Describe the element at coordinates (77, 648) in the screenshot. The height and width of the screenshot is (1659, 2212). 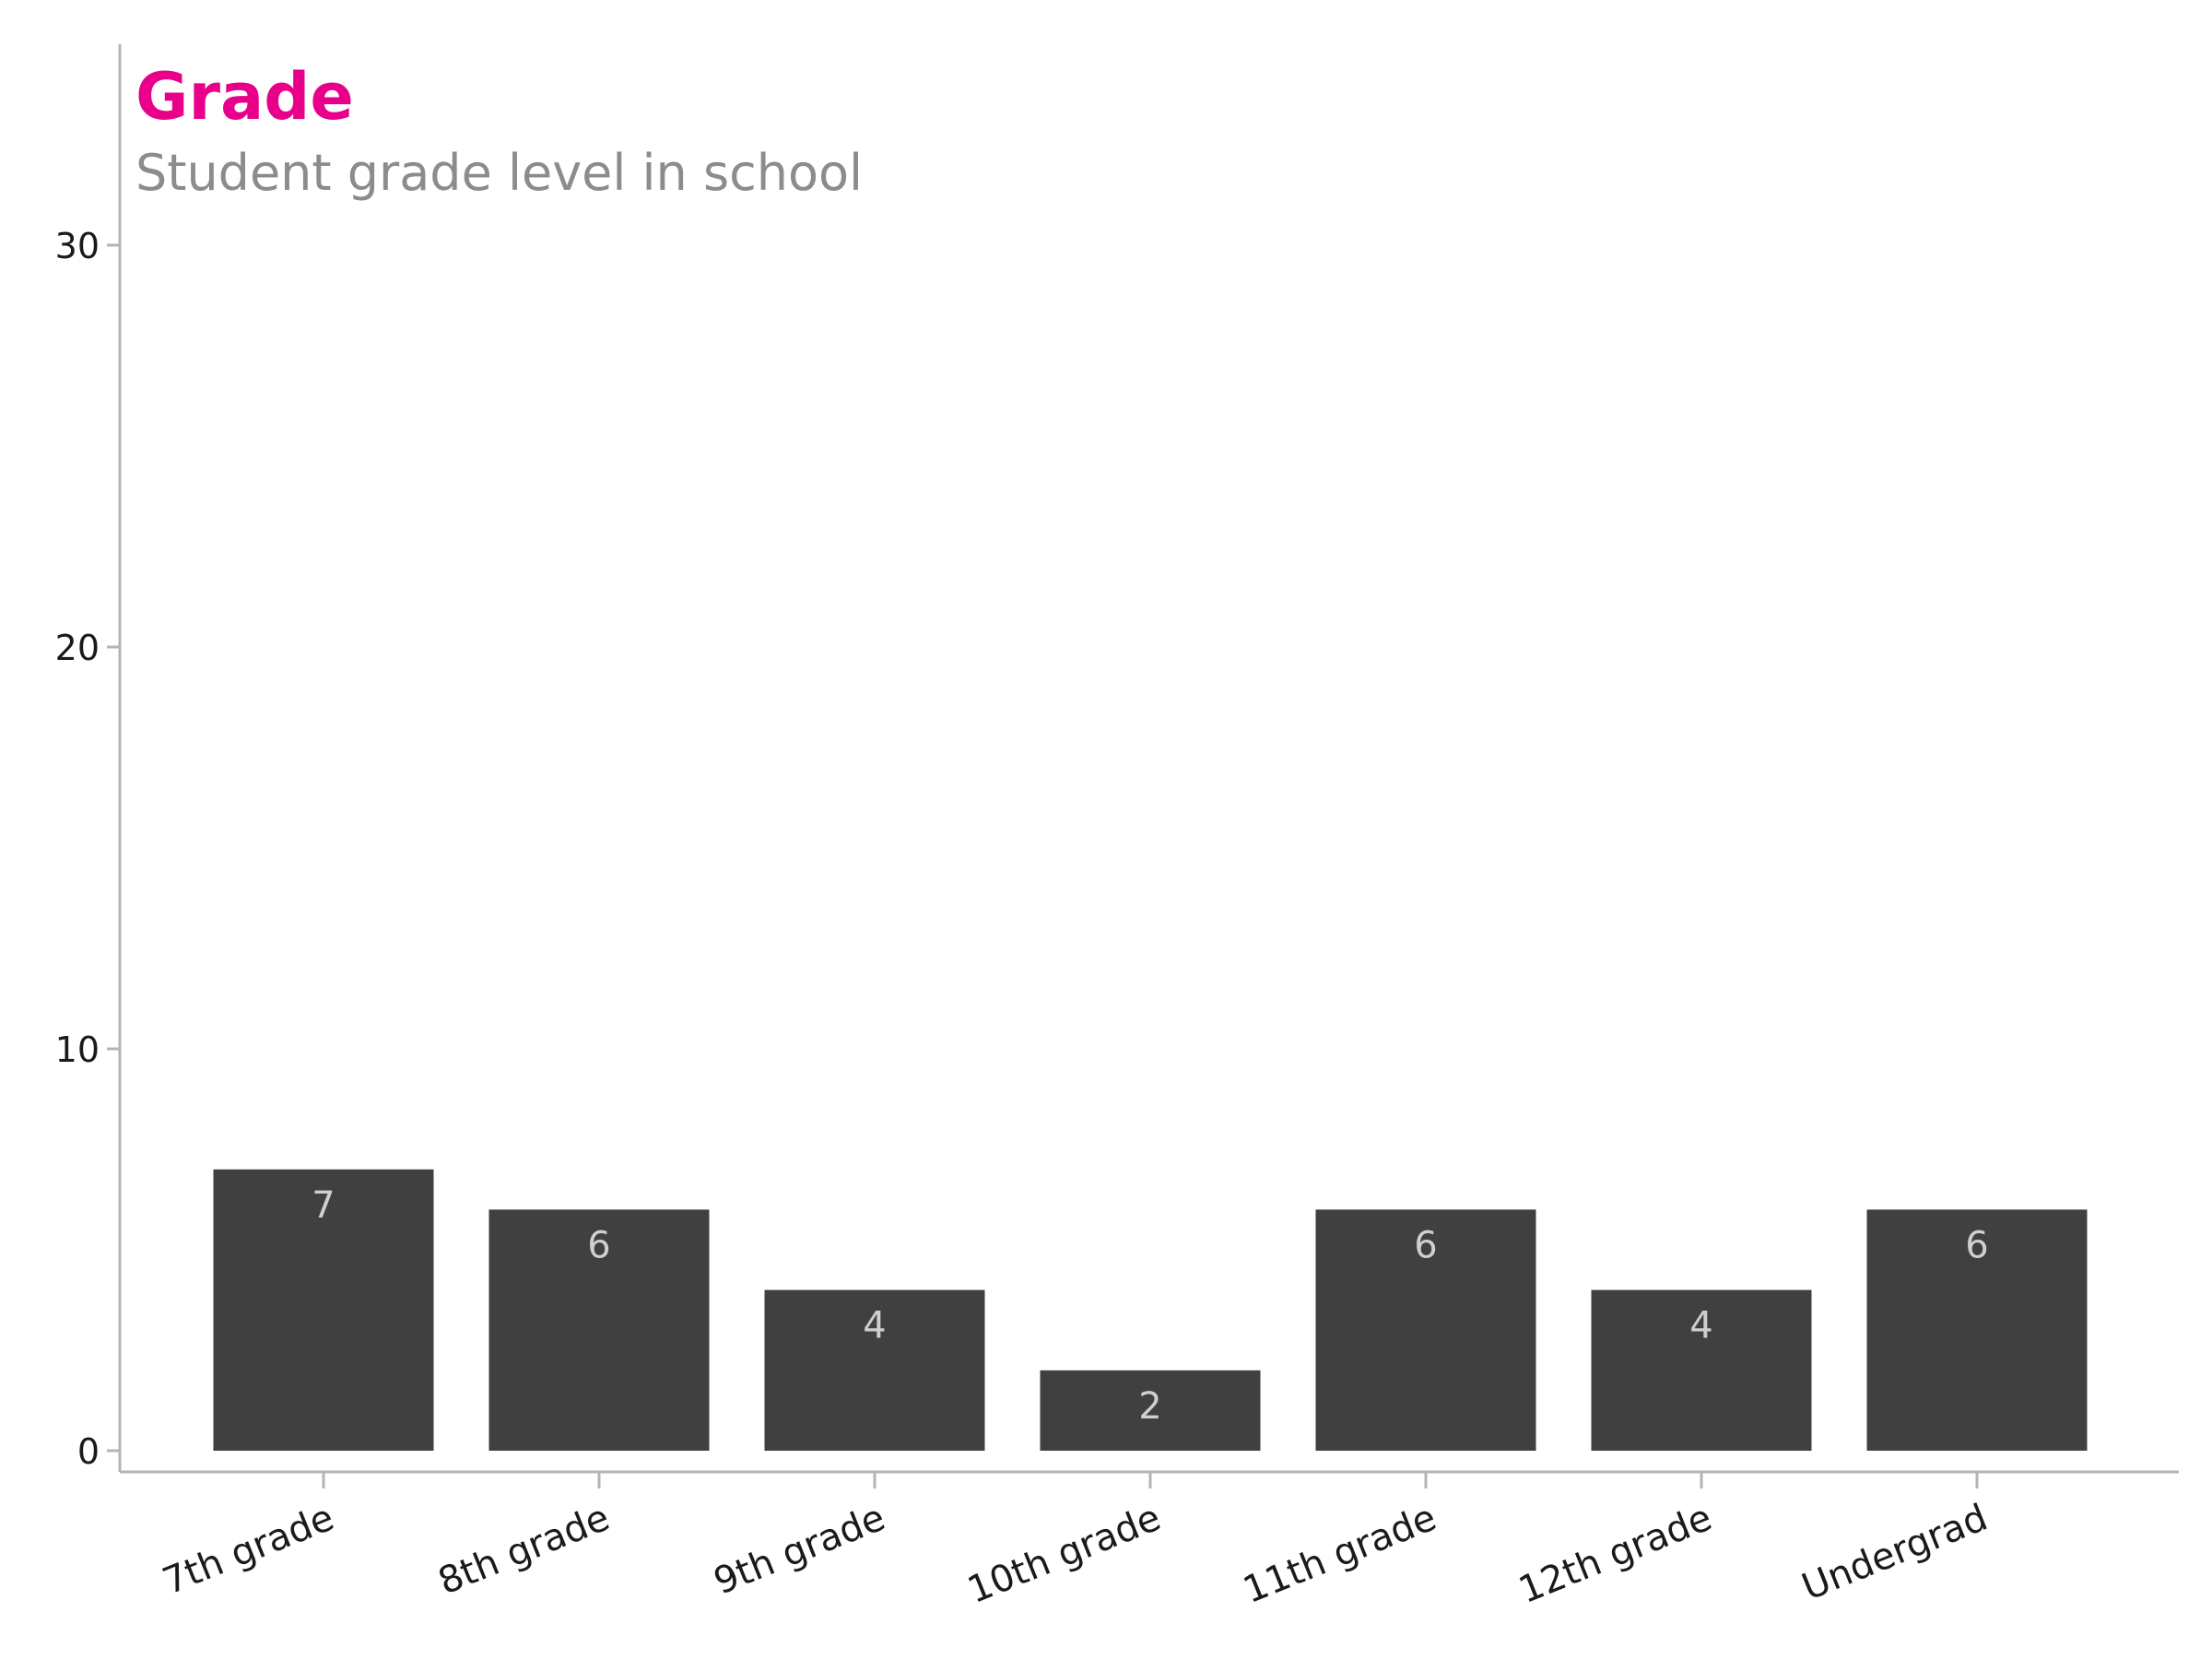
I see `y-tick-label: 20` at that location.